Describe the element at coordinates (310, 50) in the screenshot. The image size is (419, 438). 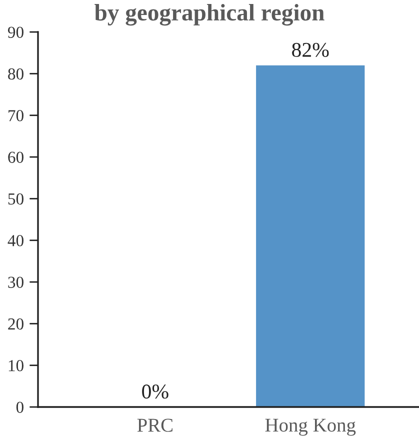
I see `data-label: 82%` at that location.